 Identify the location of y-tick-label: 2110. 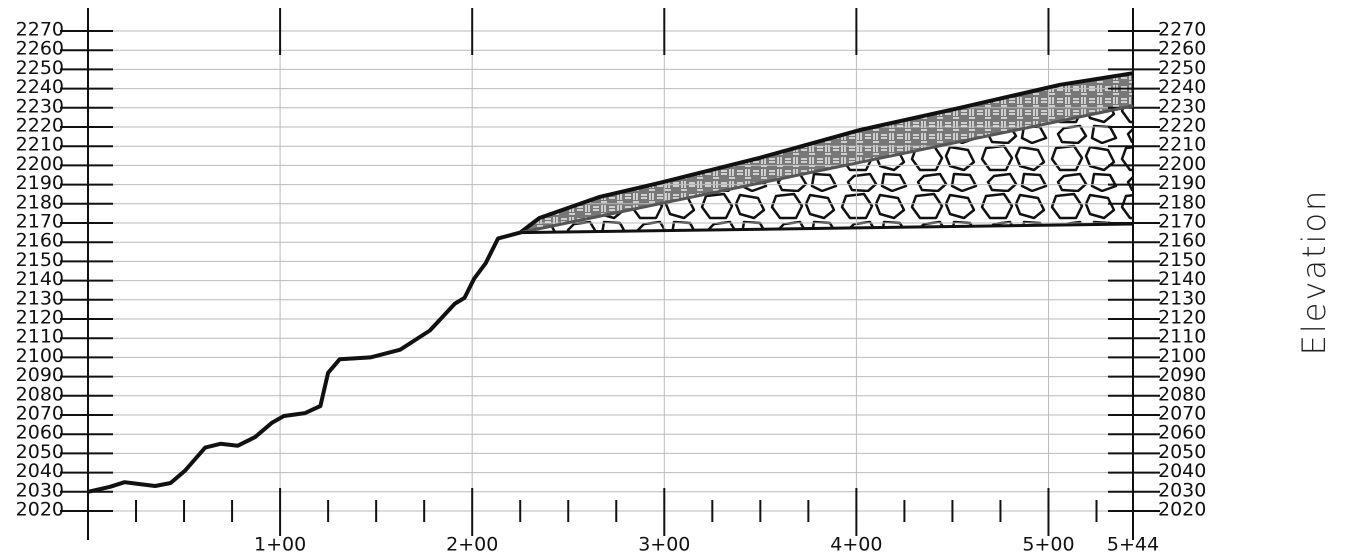
(40, 337).